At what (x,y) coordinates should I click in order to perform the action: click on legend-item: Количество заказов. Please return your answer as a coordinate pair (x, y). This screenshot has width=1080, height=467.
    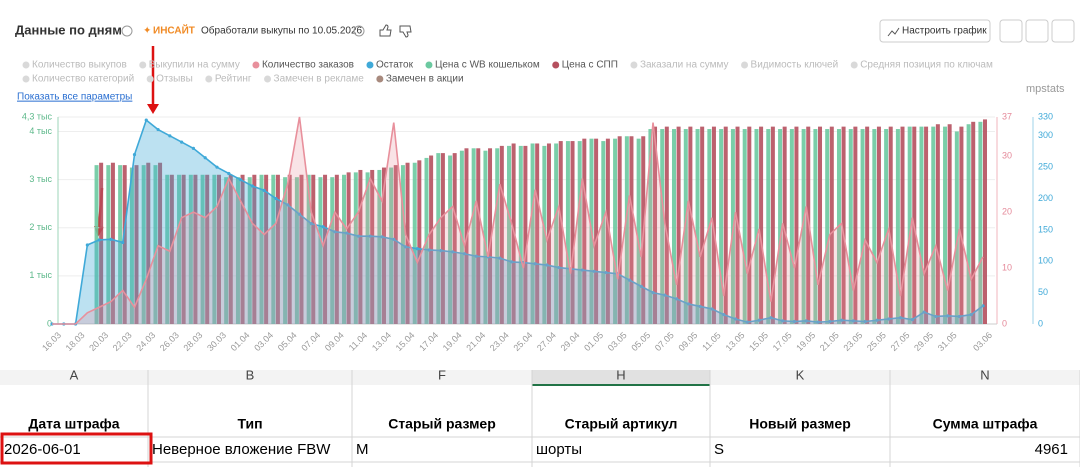
    Looking at the image, I should click on (303, 65).